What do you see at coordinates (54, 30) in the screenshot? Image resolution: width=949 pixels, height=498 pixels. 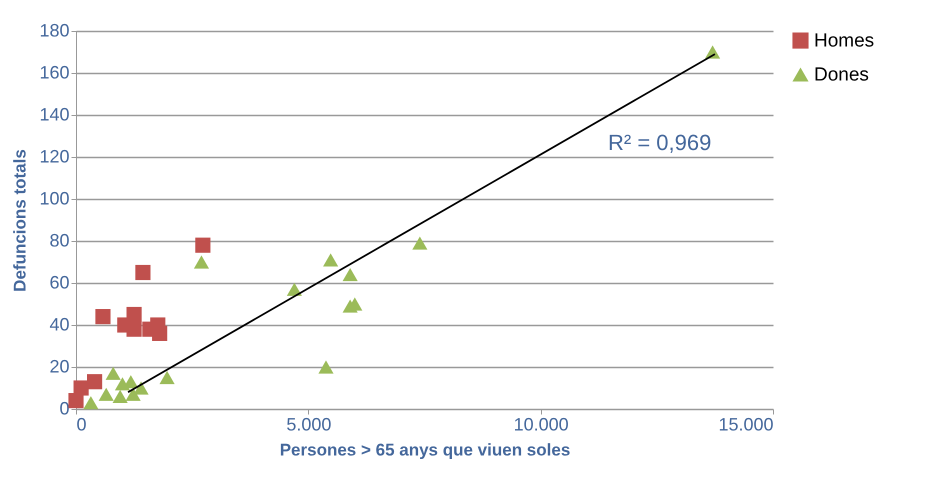 I see `y-tick-label: 180` at bounding box center [54, 30].